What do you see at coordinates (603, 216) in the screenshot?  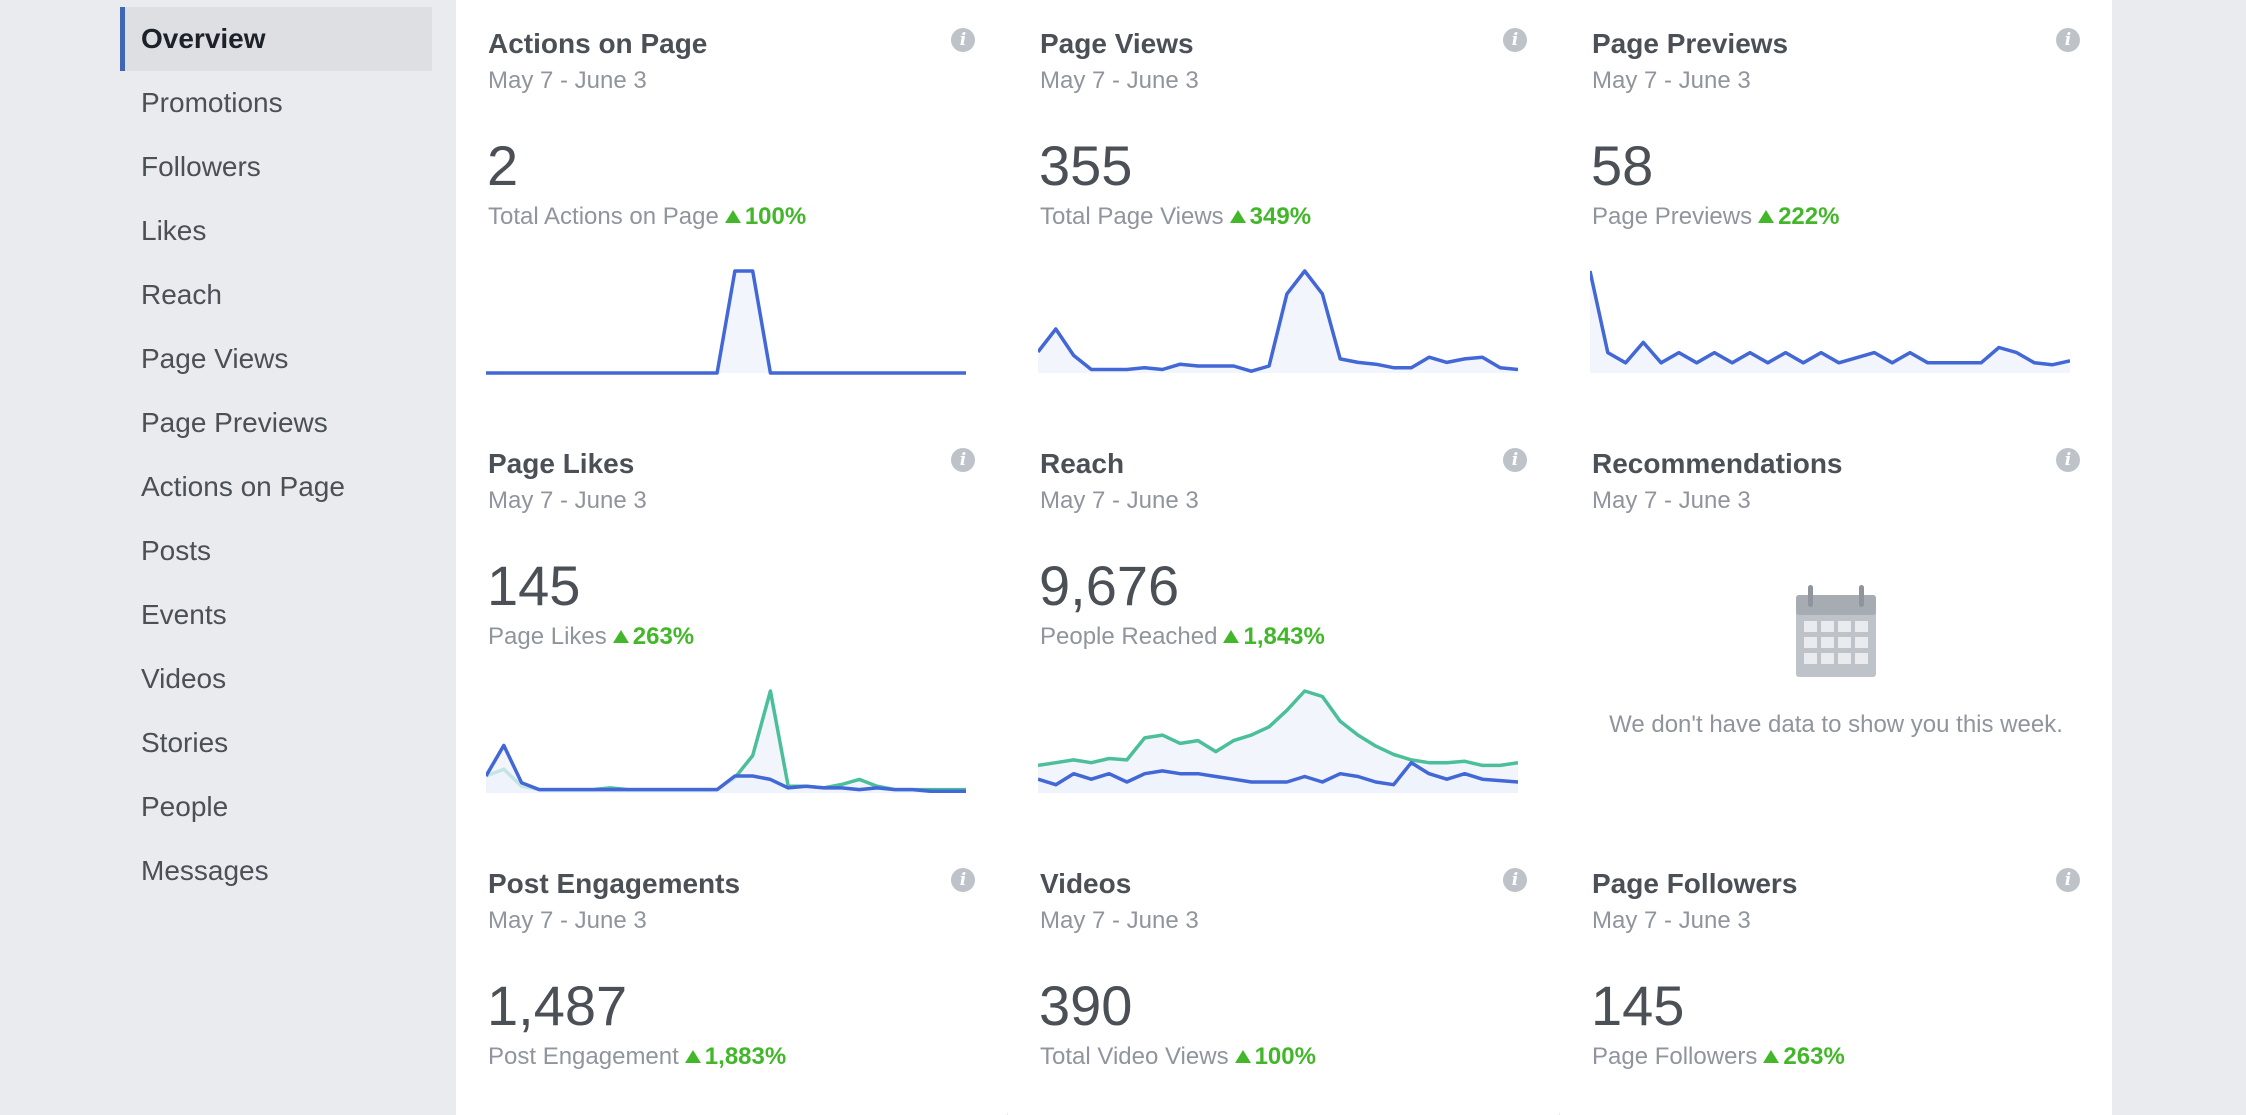 I see `metric-caption: Total Actions on Page` at bounding box center [603, 216].